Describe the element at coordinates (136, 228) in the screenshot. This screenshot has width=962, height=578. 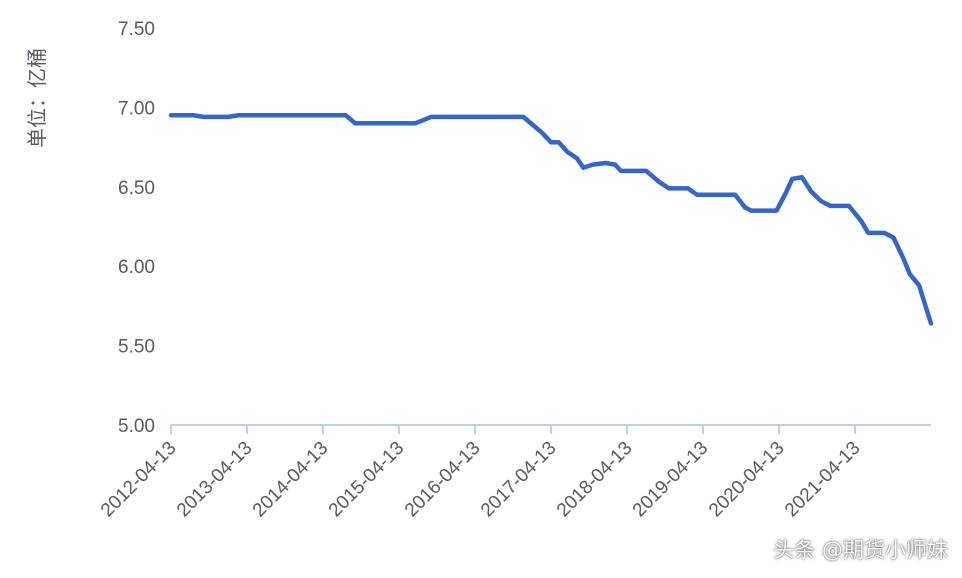
I see `y-axis: 5.00 5.50 6.00 6.50 7.00 7.50` at that location.